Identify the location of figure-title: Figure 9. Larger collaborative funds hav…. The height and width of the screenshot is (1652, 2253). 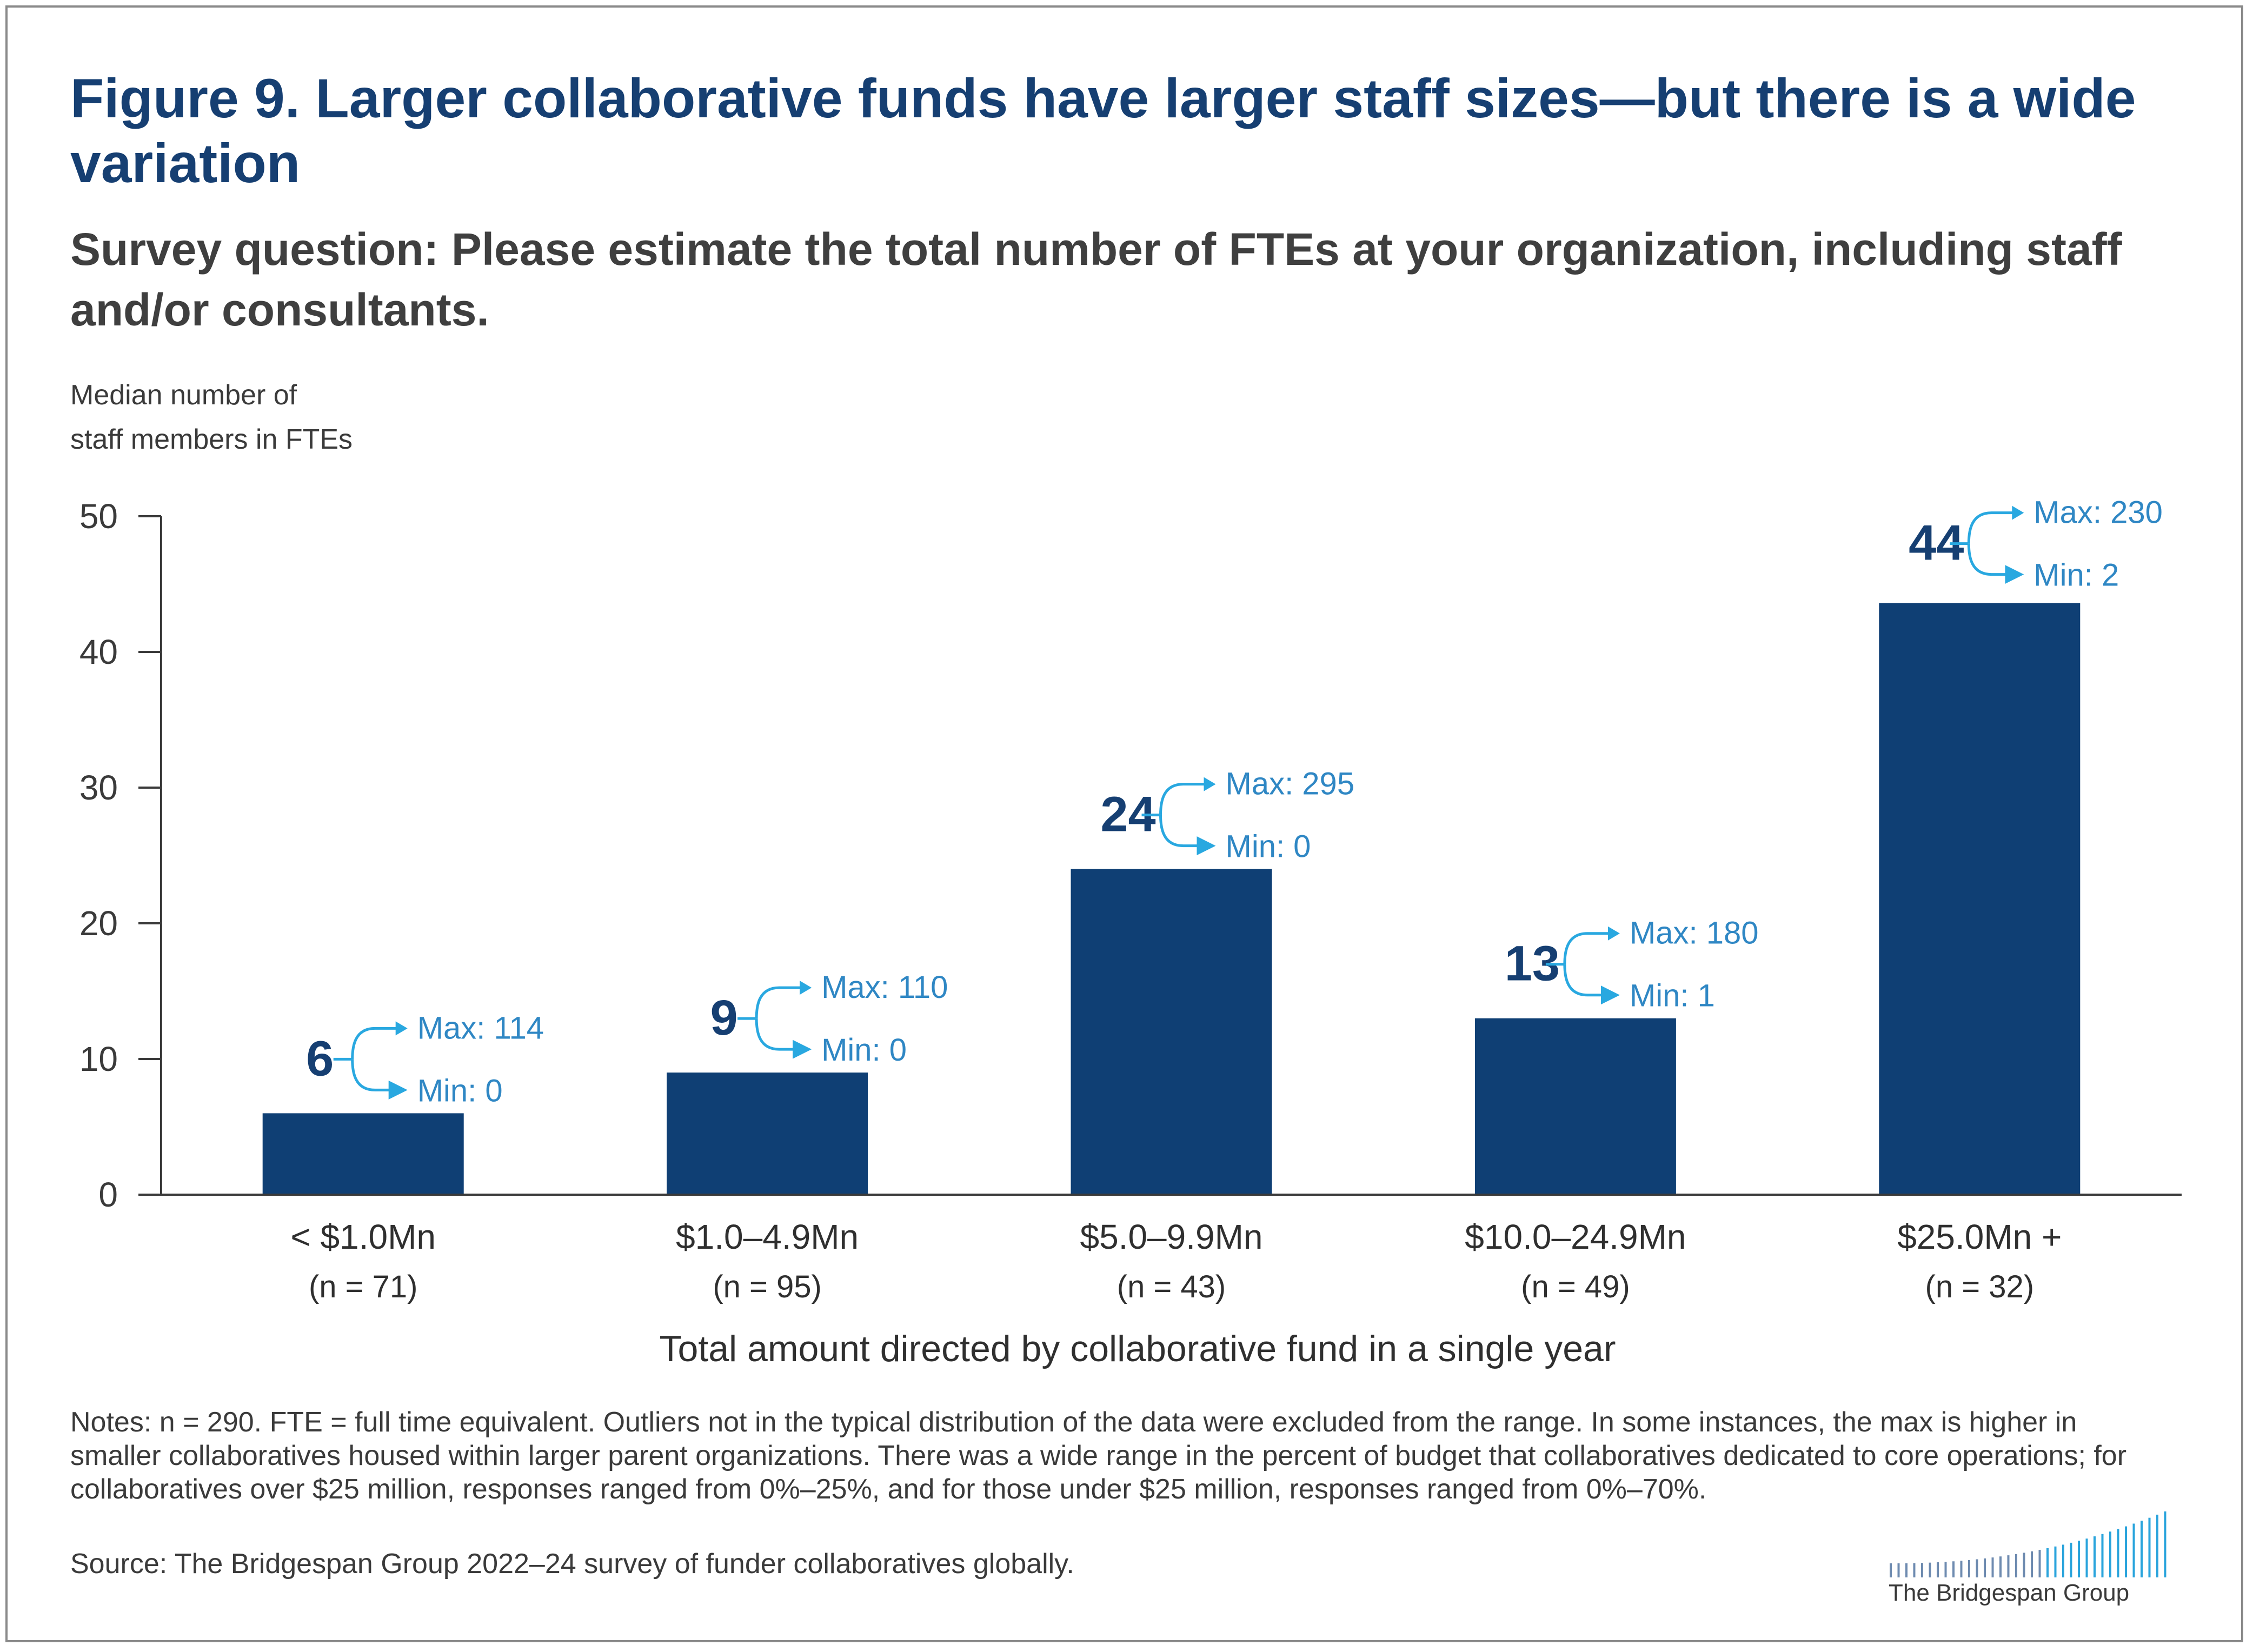
(1103, 131).